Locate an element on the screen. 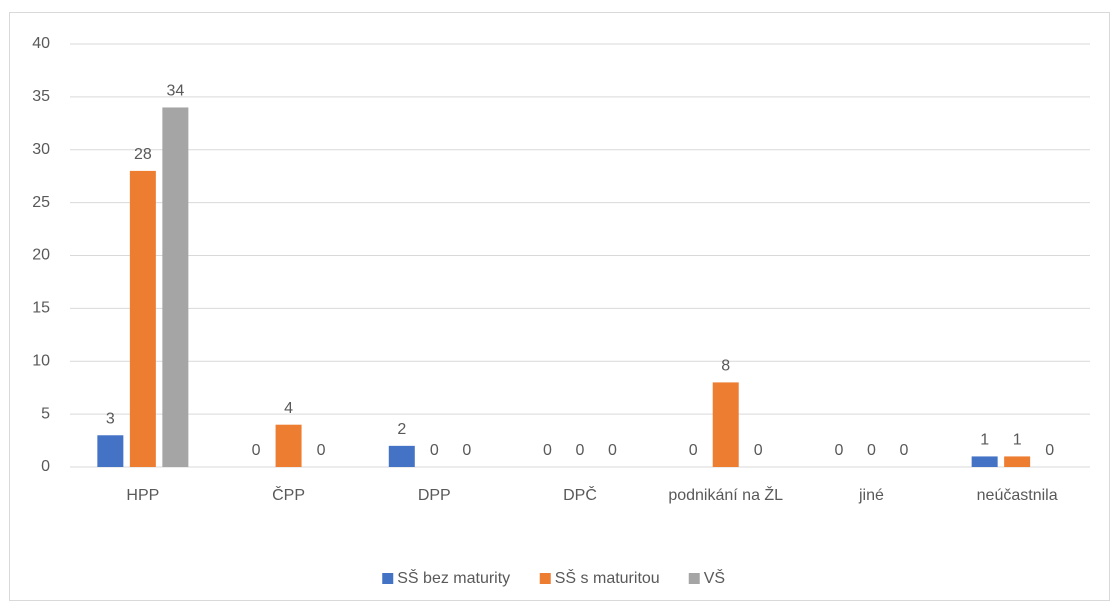 The image size is (1119, 613). y-tick-label: 35 is located at coordinates (41, 96).